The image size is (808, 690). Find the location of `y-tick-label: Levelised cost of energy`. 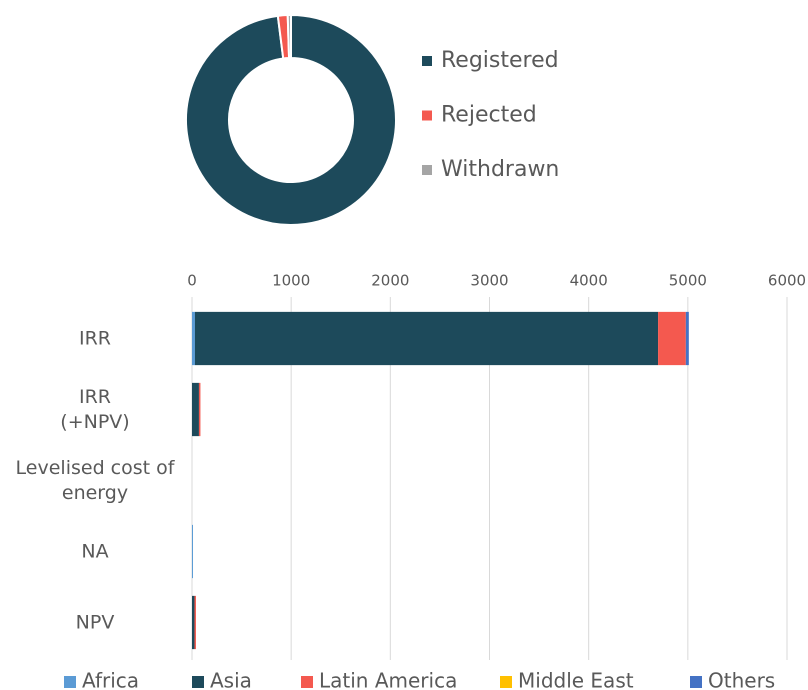

y-tick-label: Levelised cost of energy is located at coordinates (95, 480).